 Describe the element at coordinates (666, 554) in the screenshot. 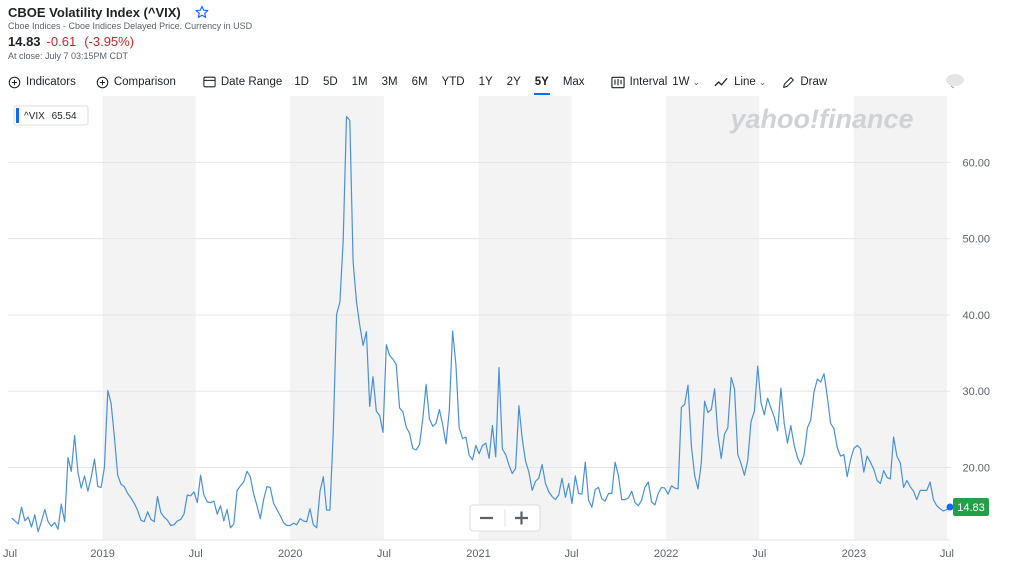

I see `x-tick-label: 2022` at that location.